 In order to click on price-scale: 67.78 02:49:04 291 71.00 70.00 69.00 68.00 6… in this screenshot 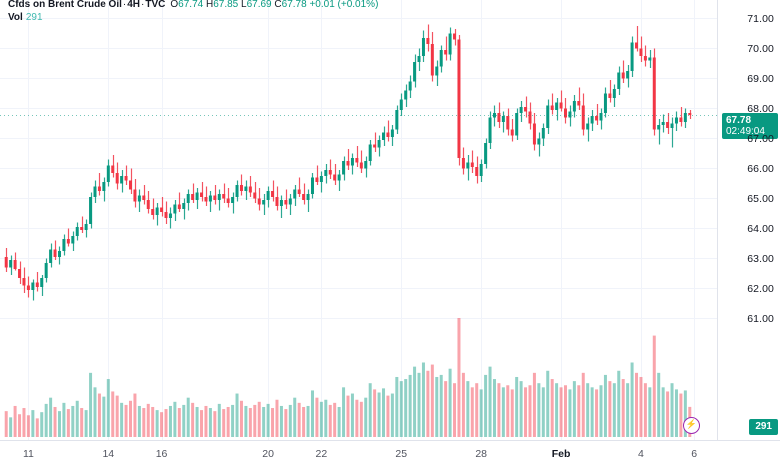, I will do `click(748, 220)`.